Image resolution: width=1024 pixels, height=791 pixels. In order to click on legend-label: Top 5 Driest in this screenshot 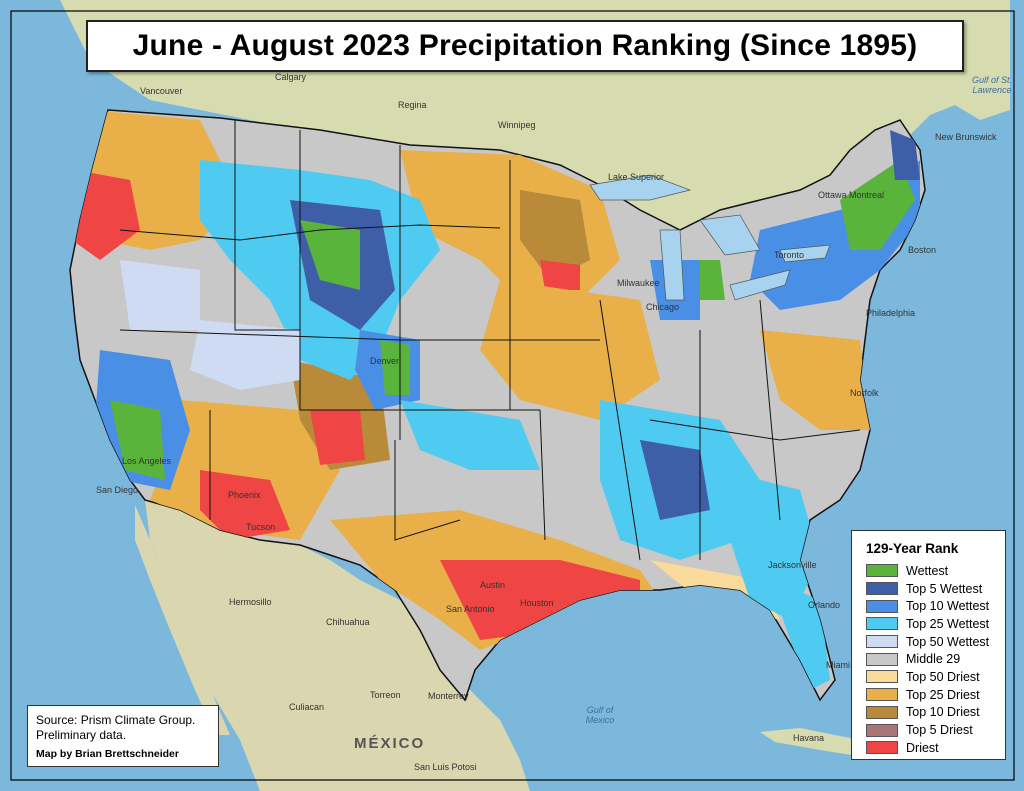, I will do `click(939, 730)`.